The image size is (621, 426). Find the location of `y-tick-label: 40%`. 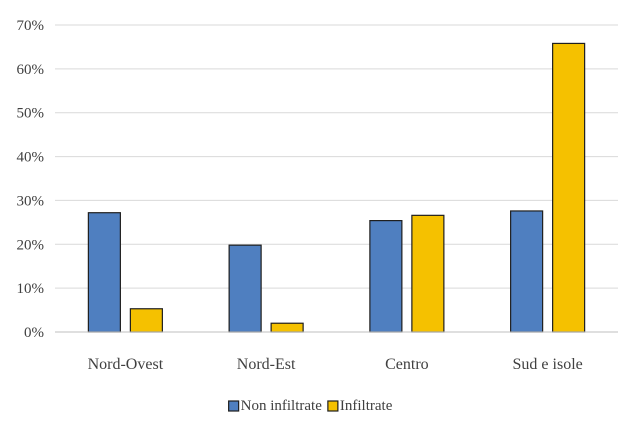

y-tick-label: 40% is located at coordinates (31, 158).